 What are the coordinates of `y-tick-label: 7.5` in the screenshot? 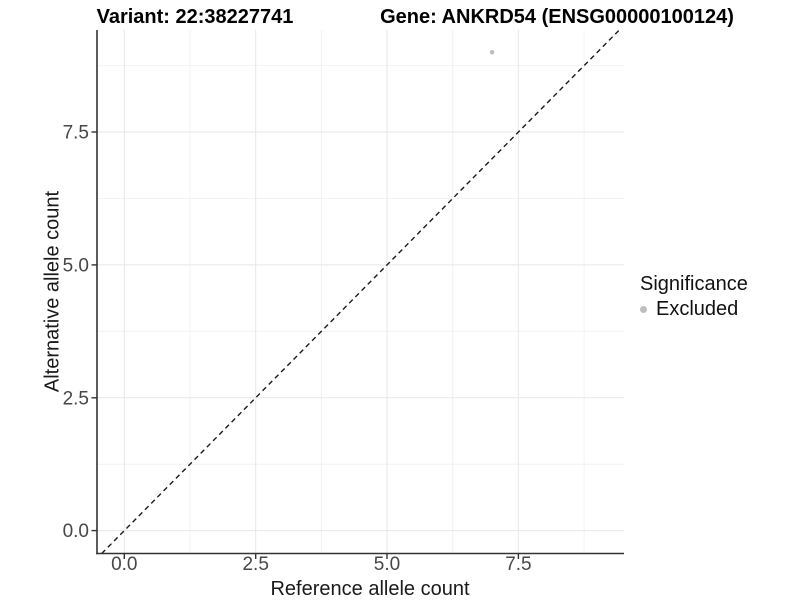 It's located at (76, 133).